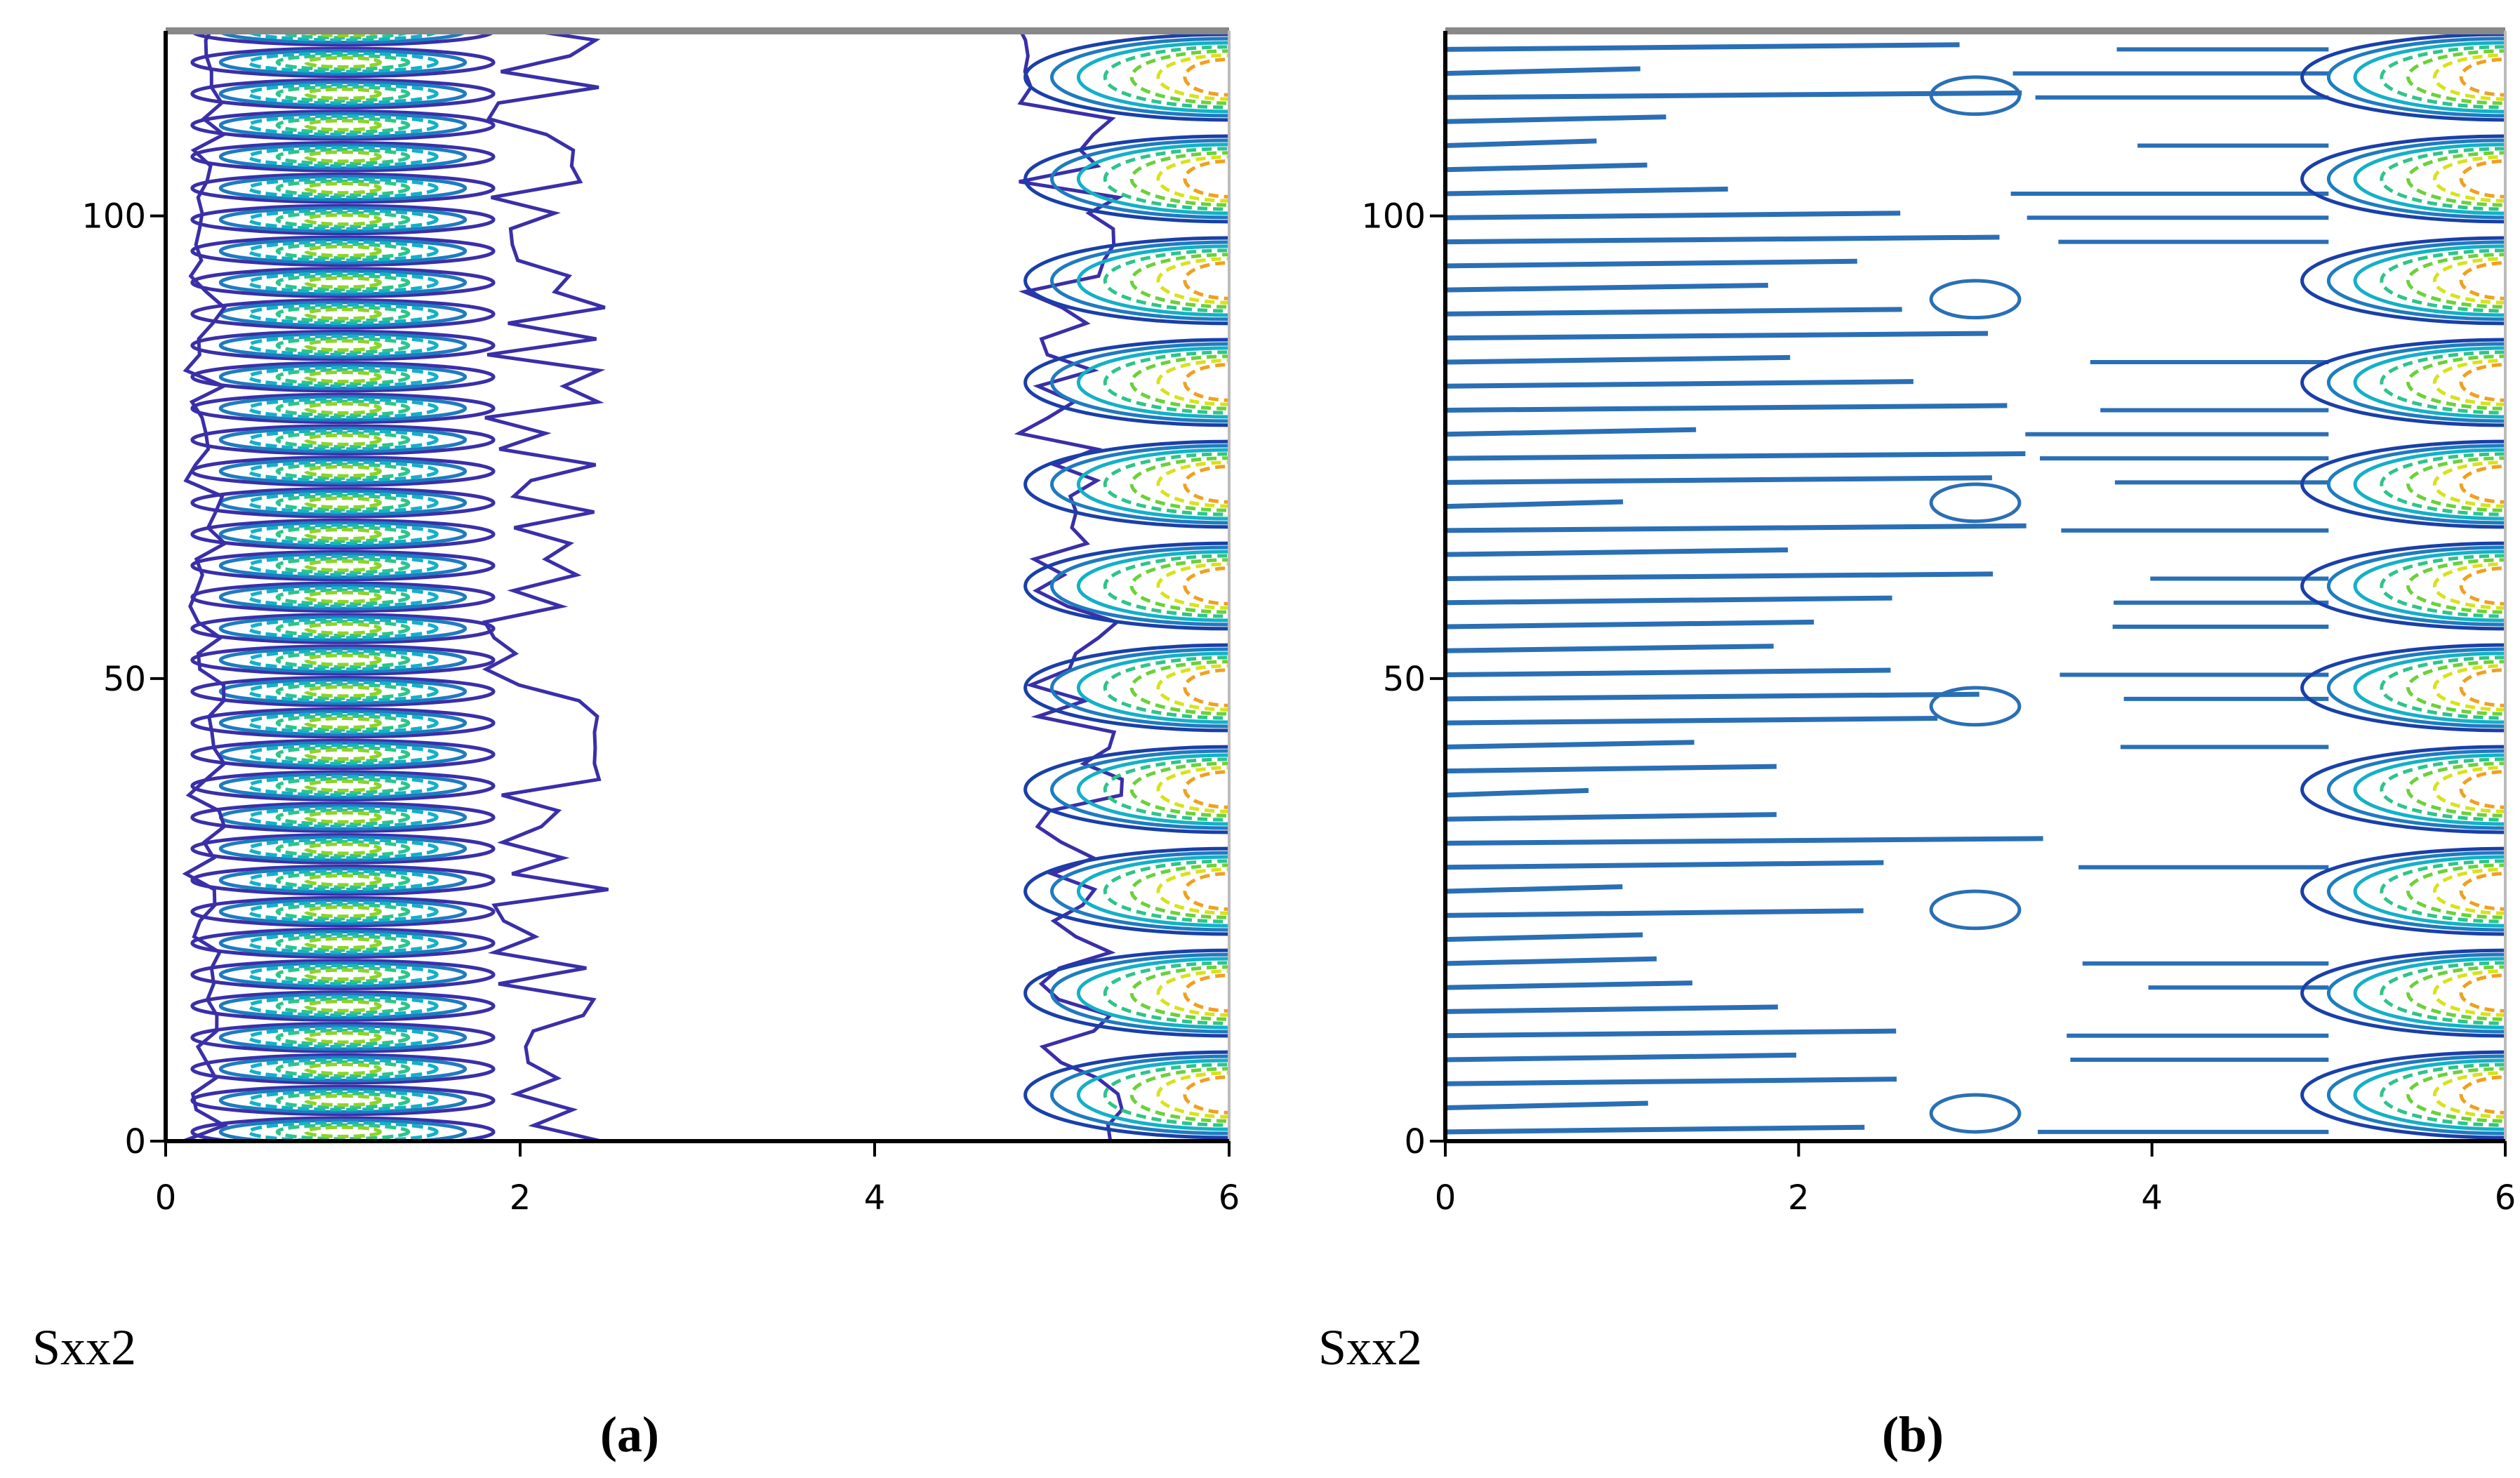 The width and height of the screenshot is (2520, 1478). Describe the element at coordinates (135, 1141) in the screenshot. I see `y-tick-label: 0` at that location.